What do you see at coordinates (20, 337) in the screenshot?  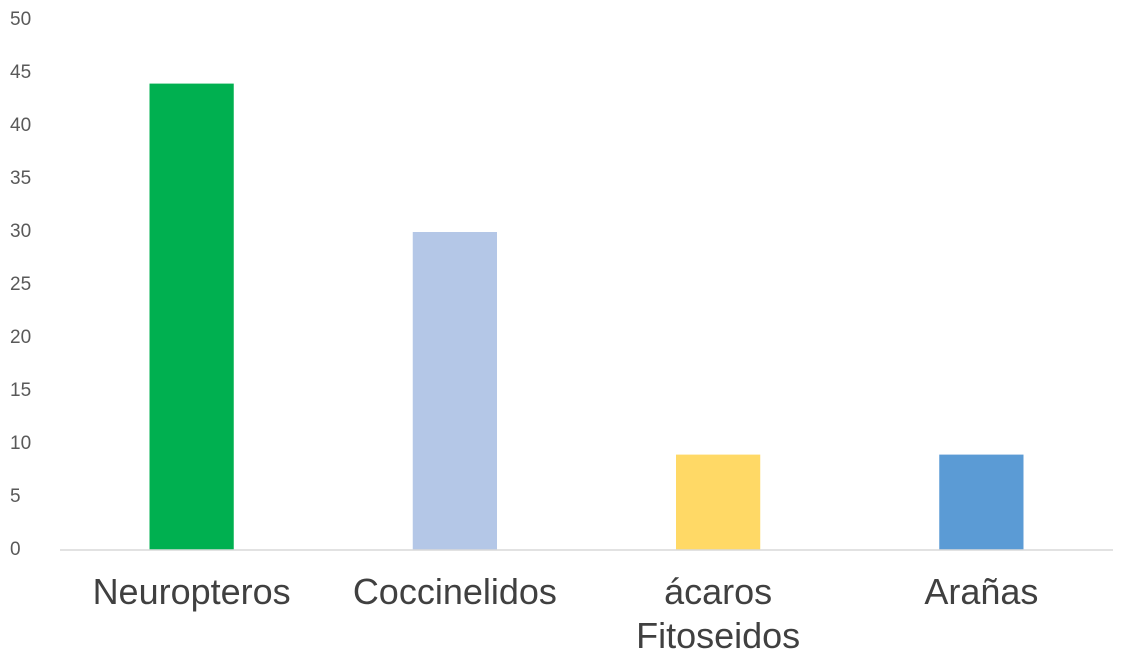 I see `y-tick-label: 20` at bounding box center [20, 337].